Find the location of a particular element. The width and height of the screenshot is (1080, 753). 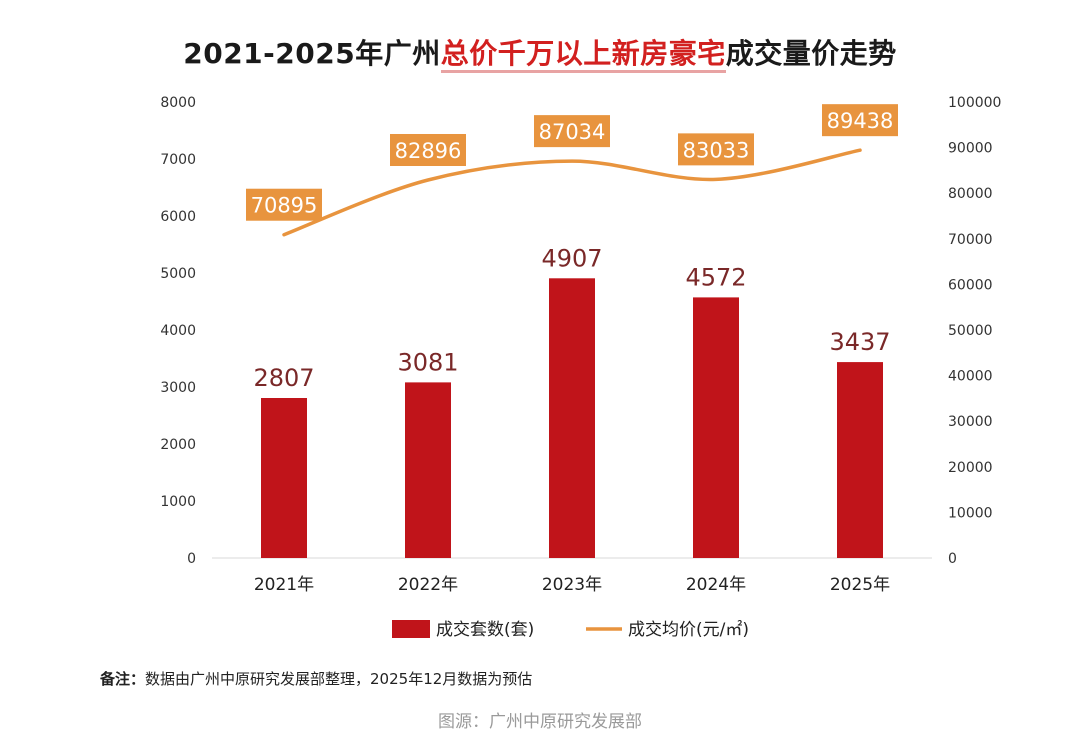

right-axis-tick: 20000 is located at coordinates (970, 468).